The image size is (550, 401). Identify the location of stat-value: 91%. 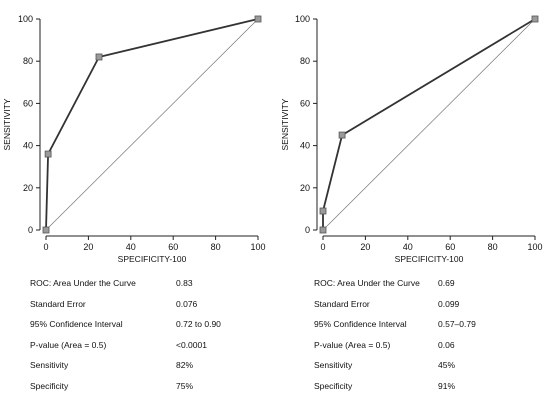
(447, 385).